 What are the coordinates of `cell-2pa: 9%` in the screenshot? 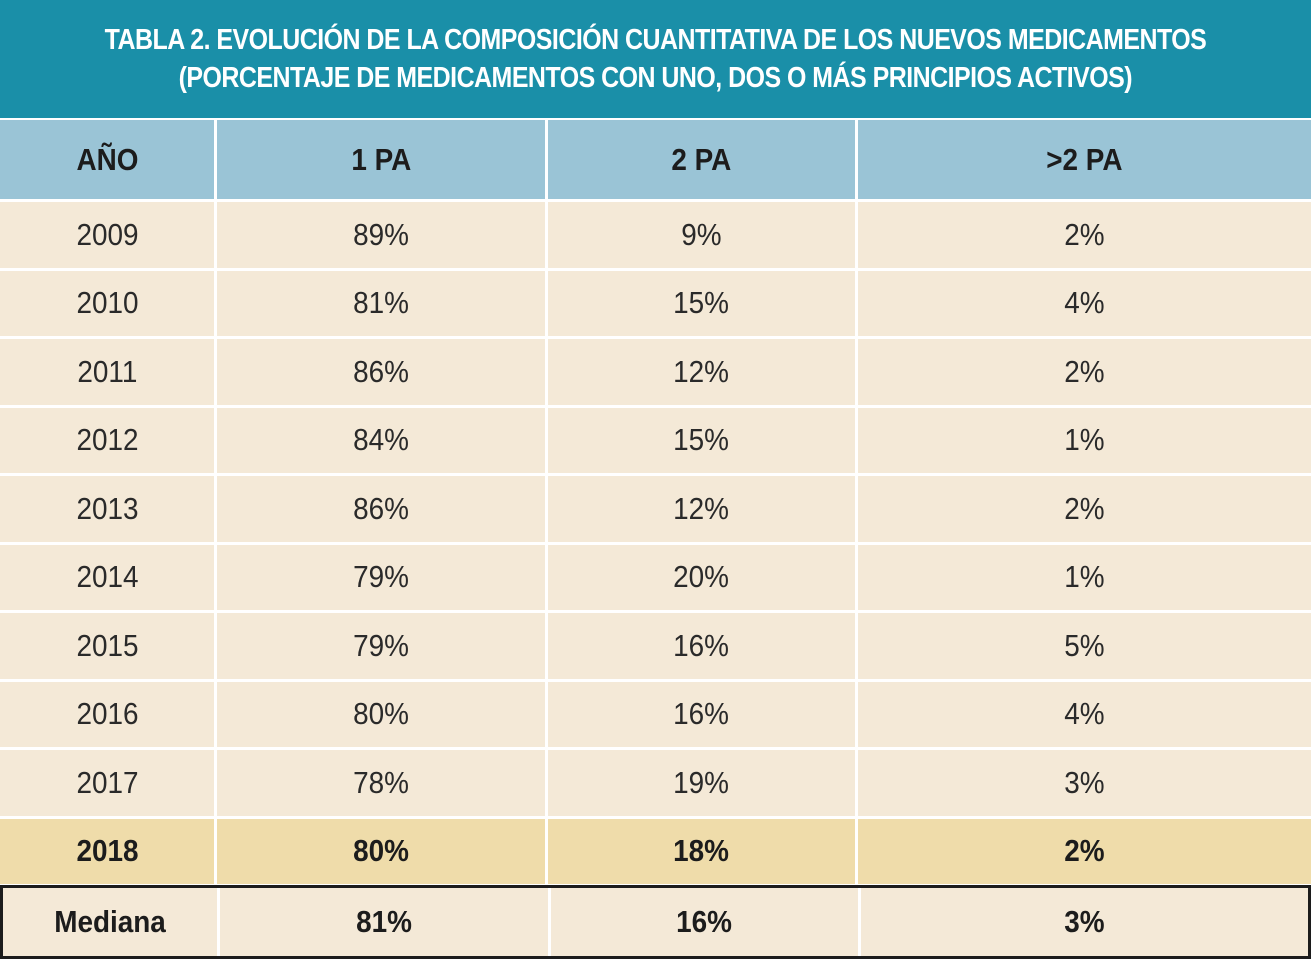 It's located at (703, 236).